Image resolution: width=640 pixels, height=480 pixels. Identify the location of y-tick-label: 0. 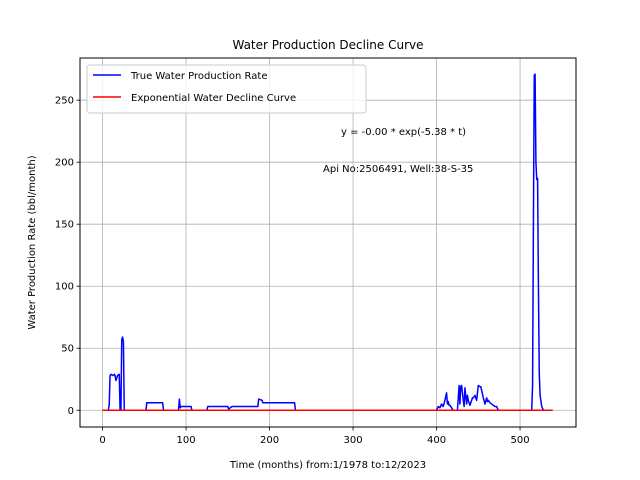
(71, 411).